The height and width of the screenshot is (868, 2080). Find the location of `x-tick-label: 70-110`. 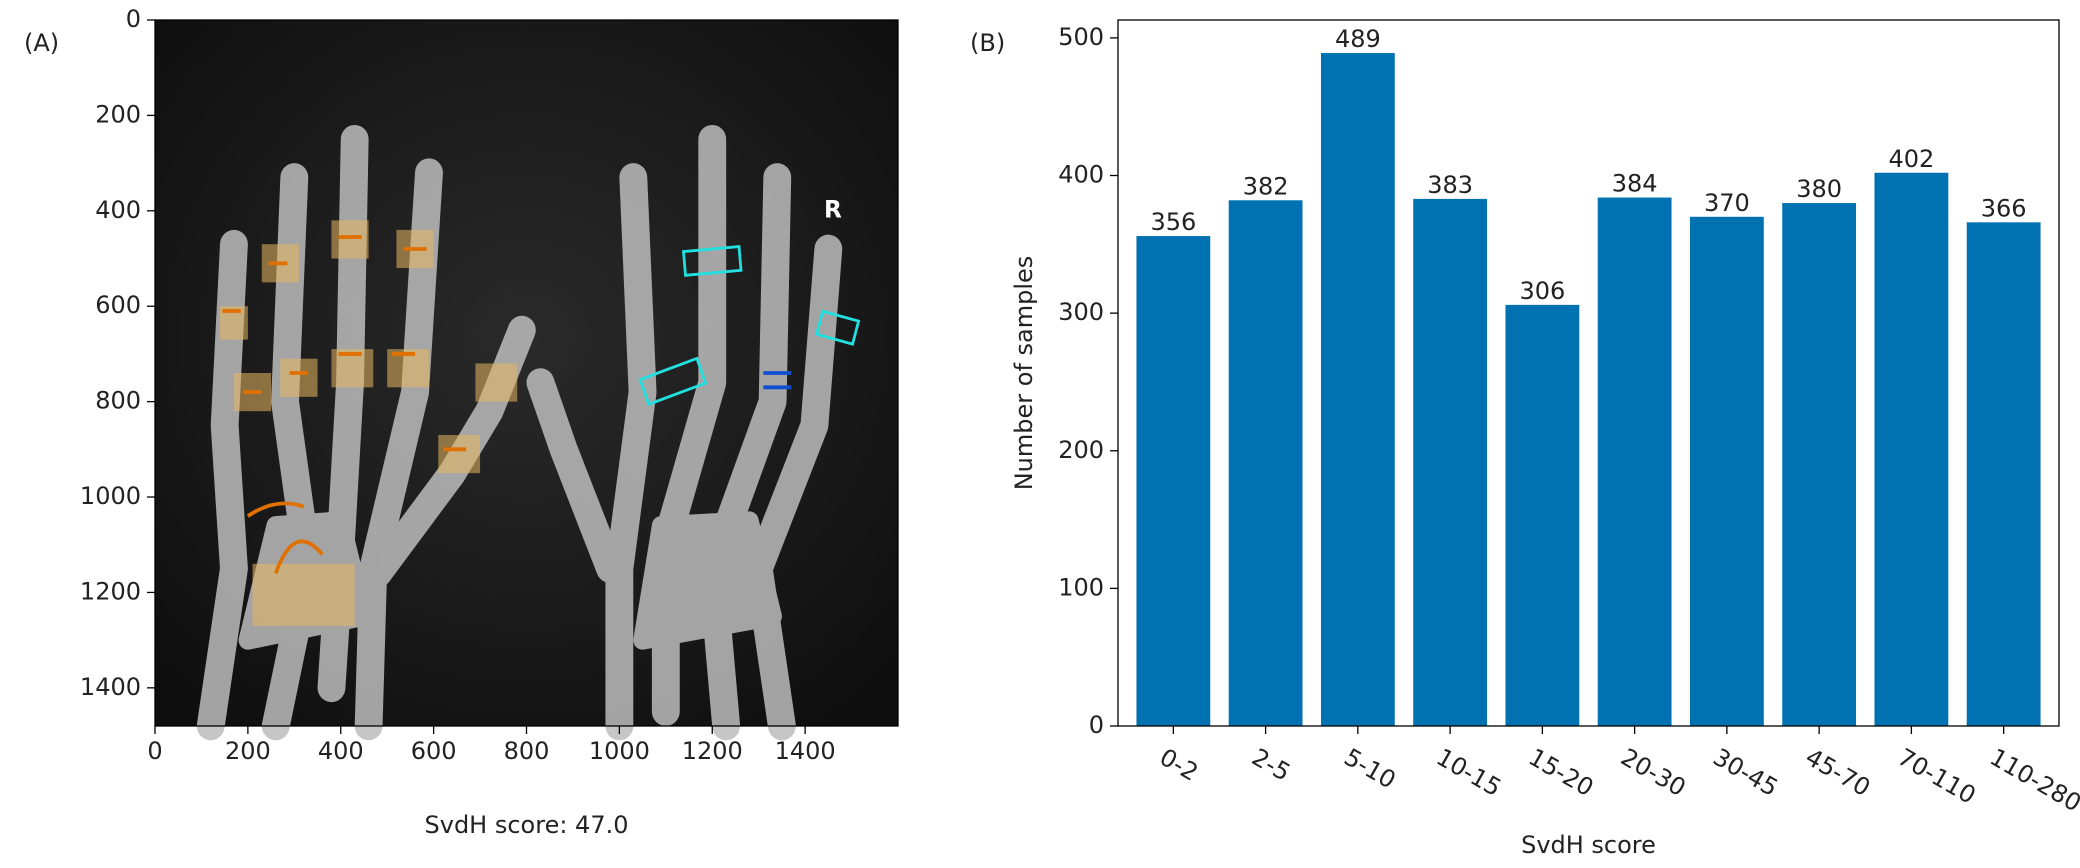

x-tick-label: 70-110 is located at coordinates (1937, 776).